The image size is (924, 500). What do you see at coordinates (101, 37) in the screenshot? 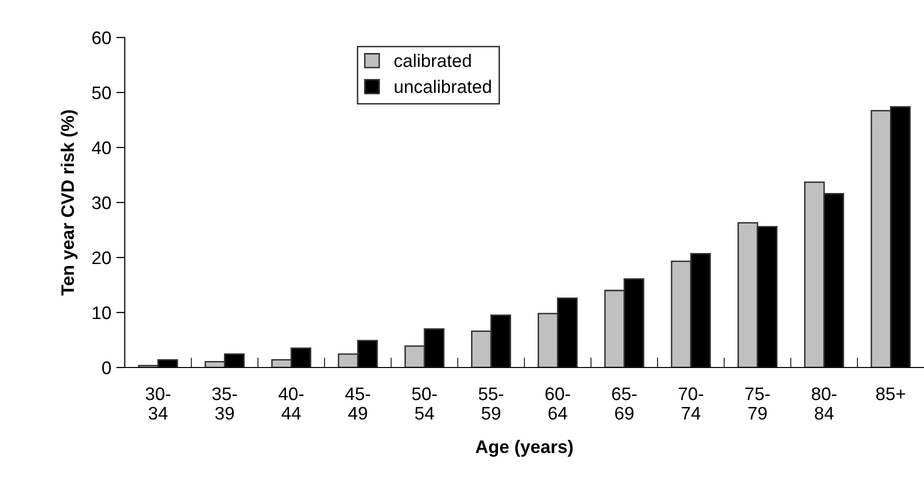
I see `y-tick-label: 60` at bounding box center [101, 37].